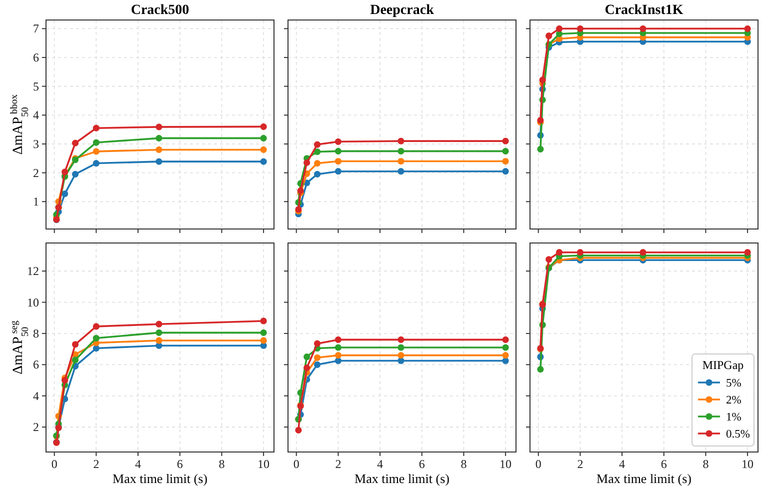  What do you see at coordinates (36, 333) in the screenshot?
I see `y-tick-label: 8` at bounding box center [36, 333].